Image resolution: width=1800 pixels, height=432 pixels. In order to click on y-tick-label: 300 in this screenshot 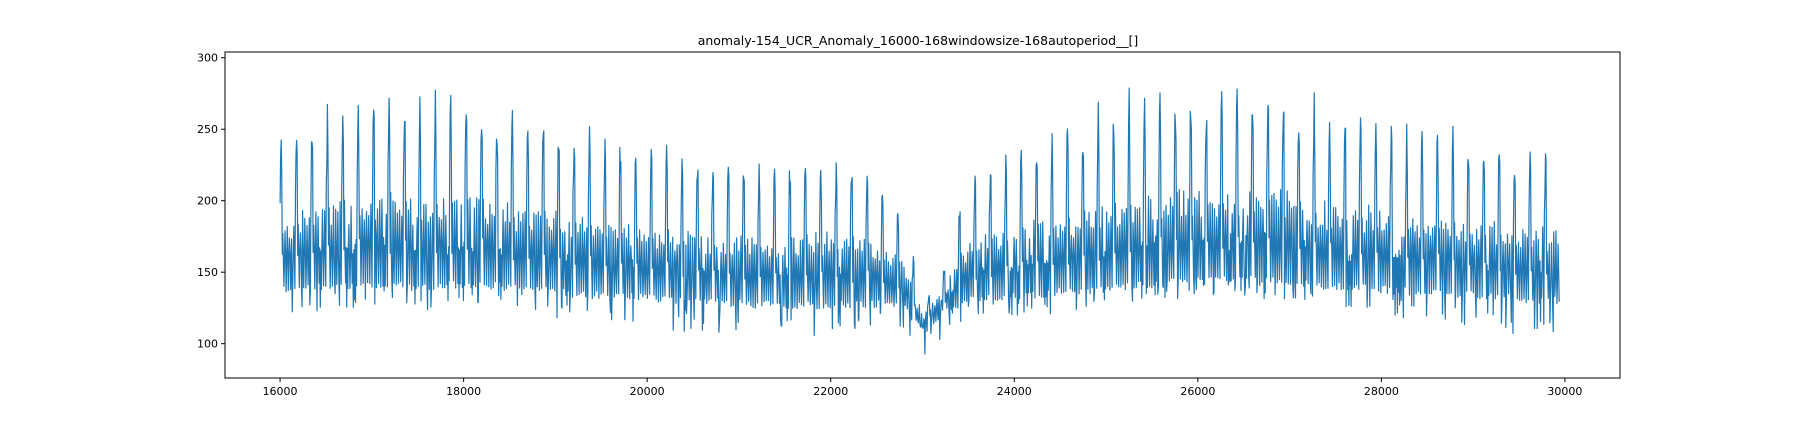, I will do `click(207, 58)`.